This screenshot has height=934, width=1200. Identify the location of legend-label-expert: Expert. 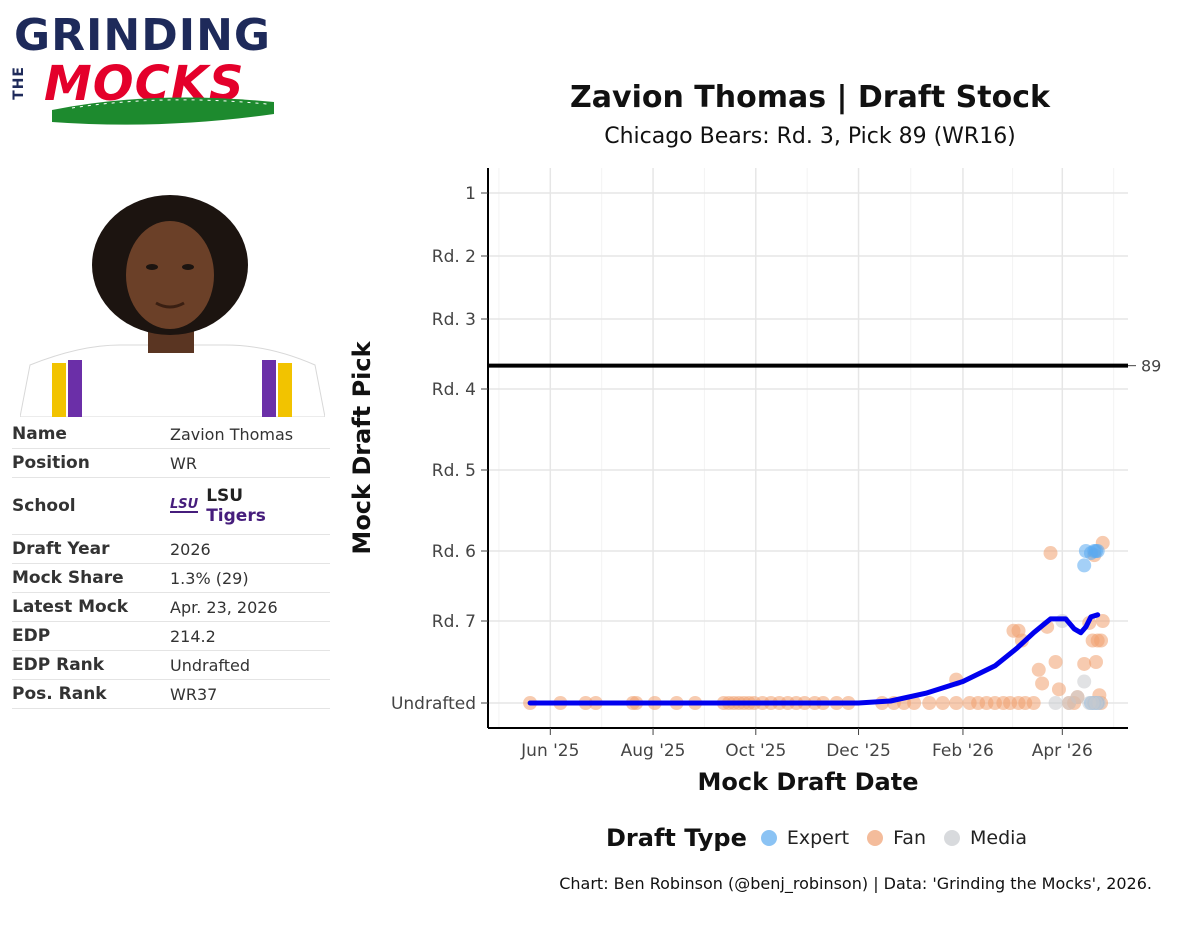
(818, 838).